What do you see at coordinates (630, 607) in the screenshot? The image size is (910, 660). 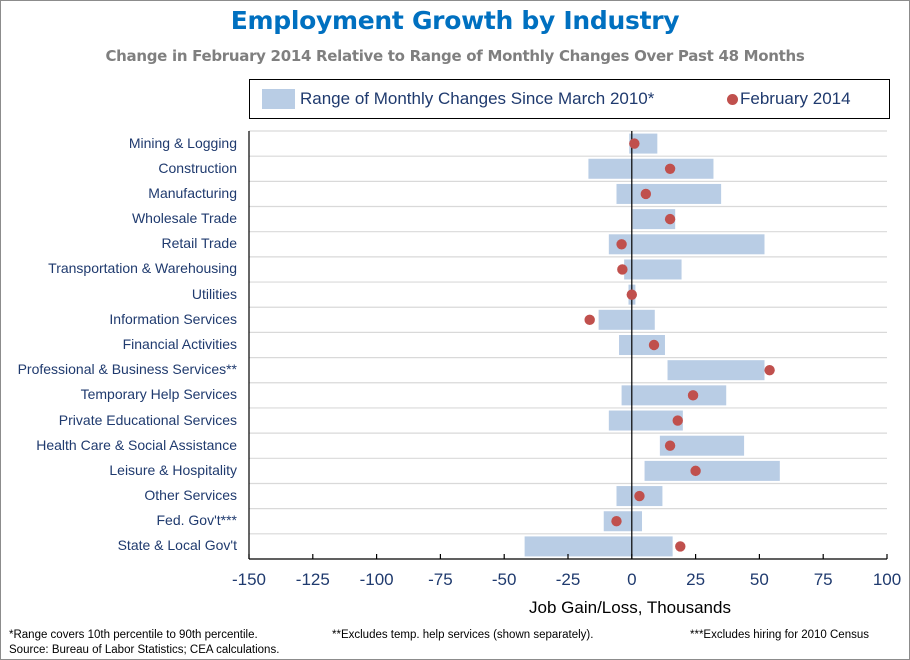 I see `x-axis-label: Job Gain/Loss, Thousands` at bounding box center [630, 607].